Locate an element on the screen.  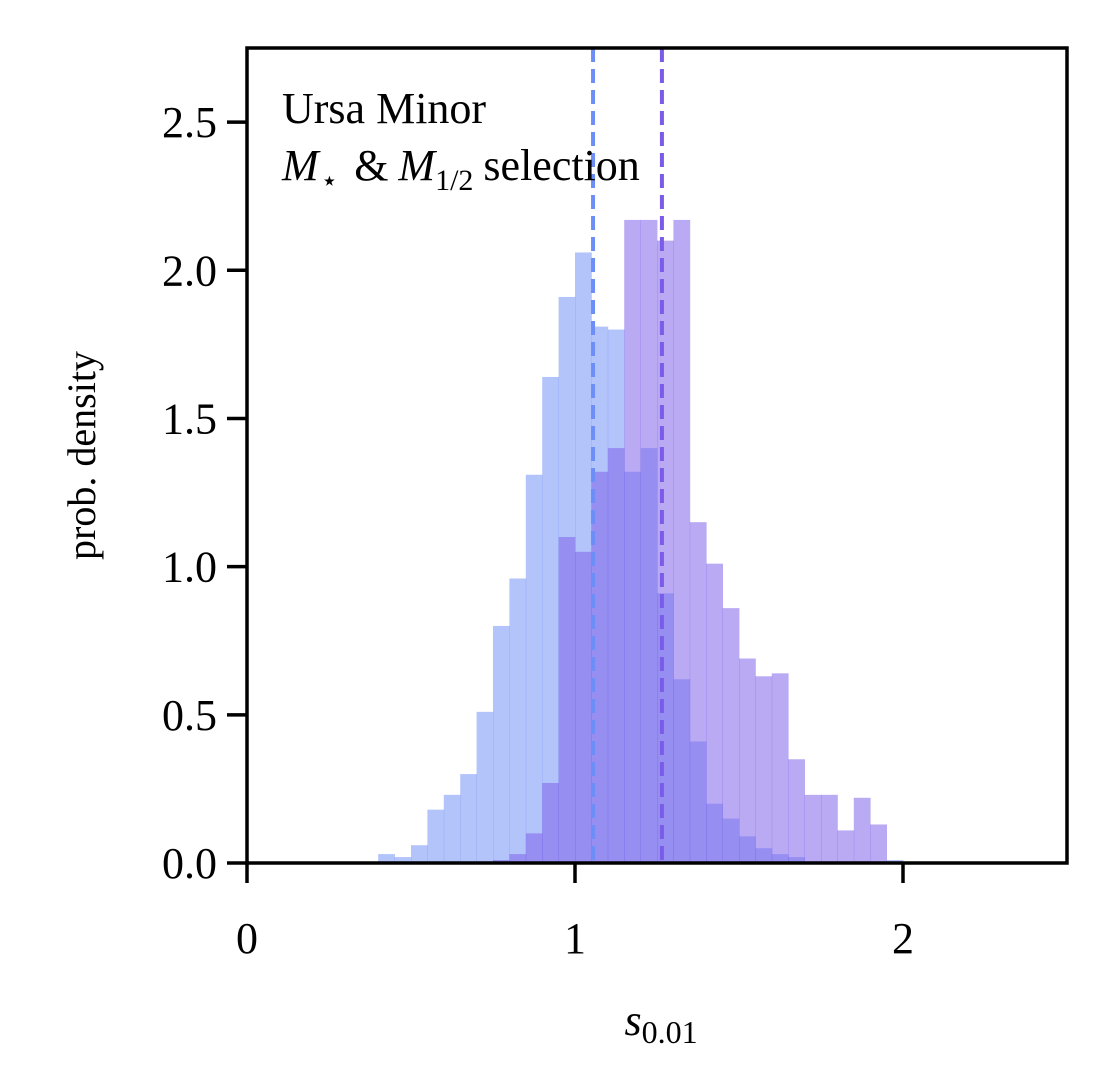
x-tick-label: 0 is located at coordinates (247, 938).